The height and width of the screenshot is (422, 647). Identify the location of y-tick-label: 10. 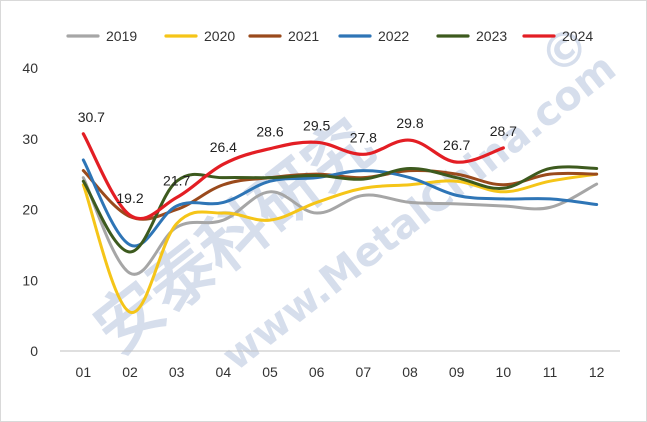
(30, 280).